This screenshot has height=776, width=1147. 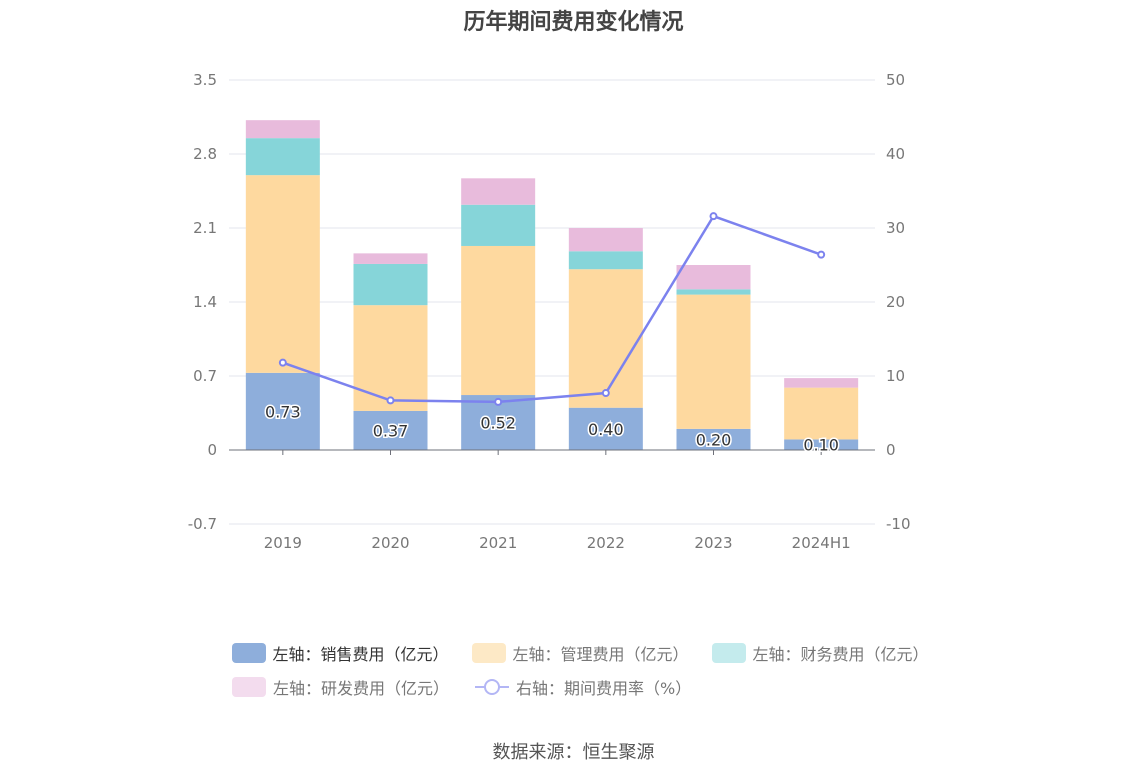 I want to click on rate-line, so click(x=552, y=309).